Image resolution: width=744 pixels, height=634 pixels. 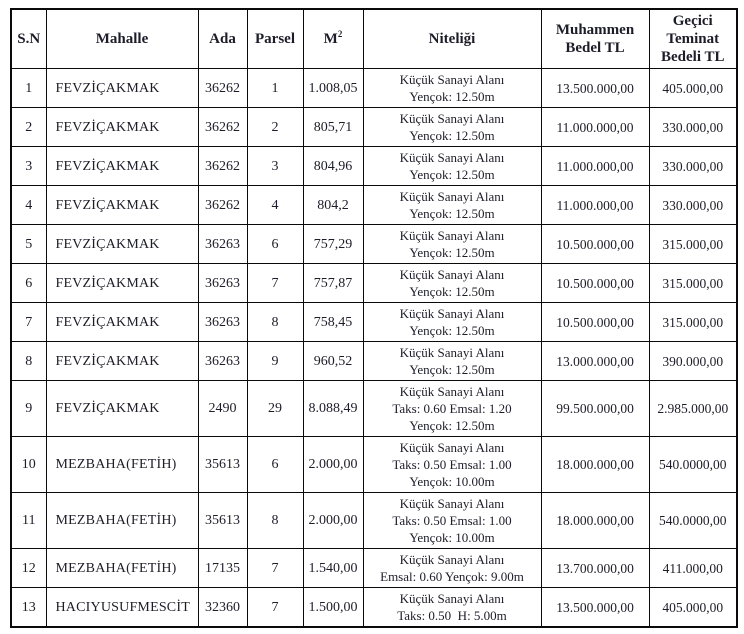 I want to click on col-header-m2-superscript: 2, so click(x=340, y=34).